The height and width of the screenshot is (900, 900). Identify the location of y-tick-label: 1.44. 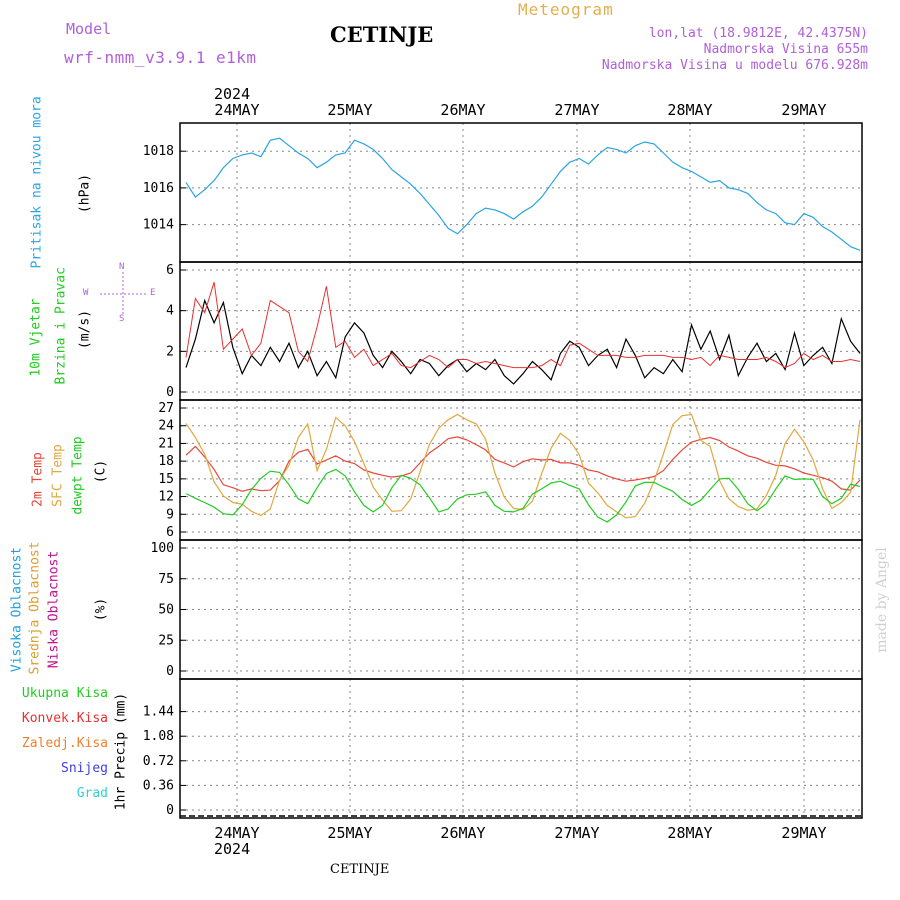
(158, 712).